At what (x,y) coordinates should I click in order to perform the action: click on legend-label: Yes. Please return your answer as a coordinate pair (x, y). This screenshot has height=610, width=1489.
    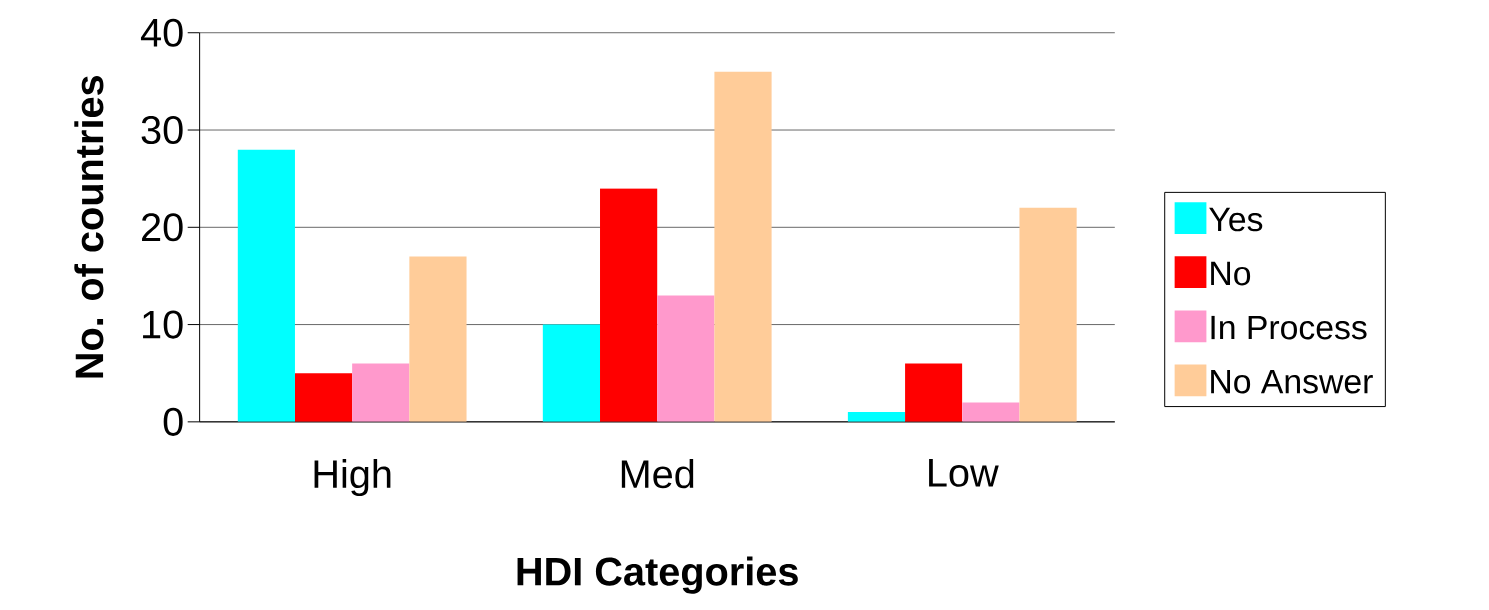
    Looking at the image, I should click on (1236, 219).